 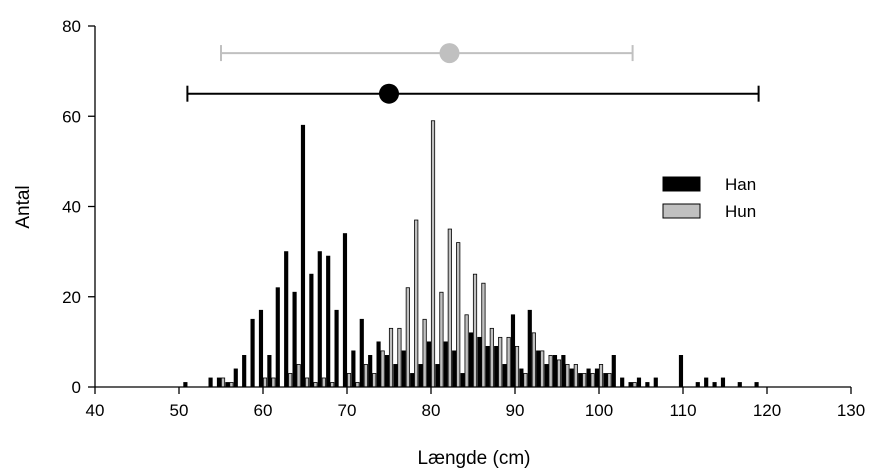 What do you see at coordinates (681, 211) in the screenshot?
I see `legend-swatch-hun` at bounding box center [681, 211].